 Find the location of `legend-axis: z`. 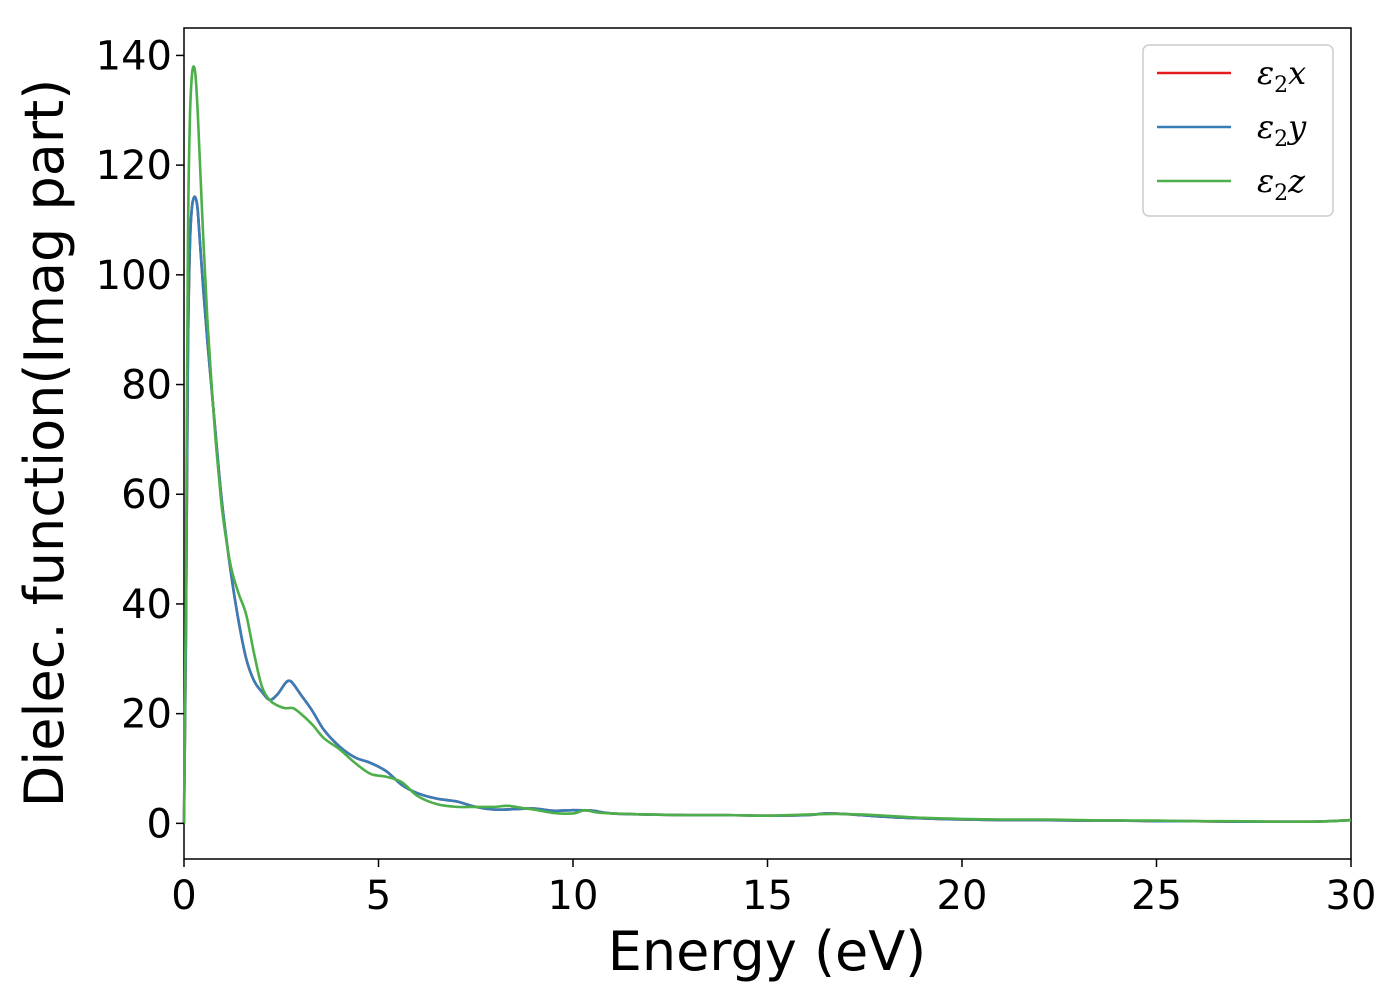

legend-axis: z is located at coordinates (1296, 181).